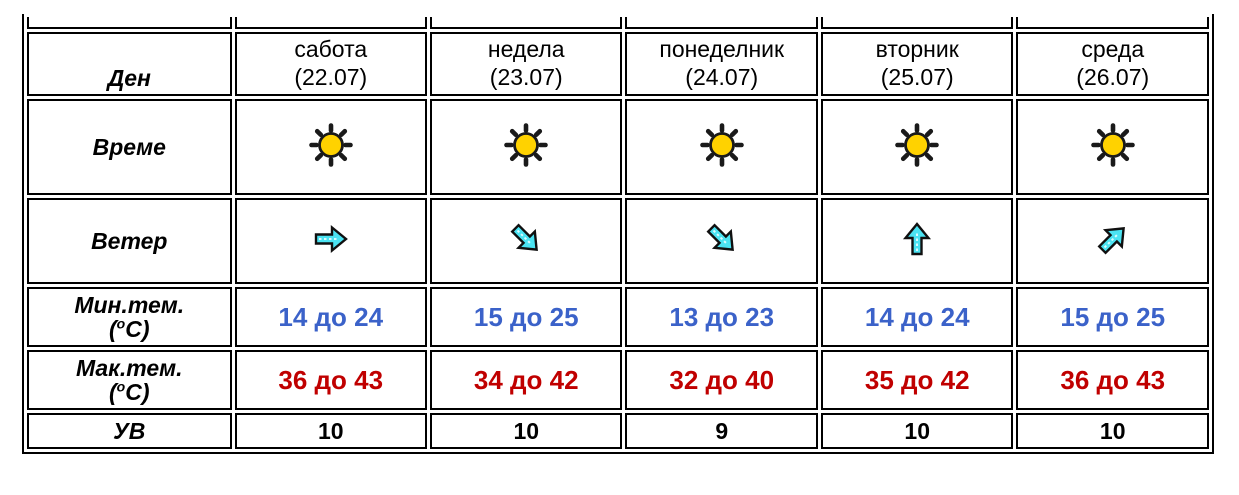 The height and width of the screenshot is (495, 1239). What do you see at coordinates (331, 77) in the screenshot?
I see `day-date: (22.07)` at bounding box center [331, 77].